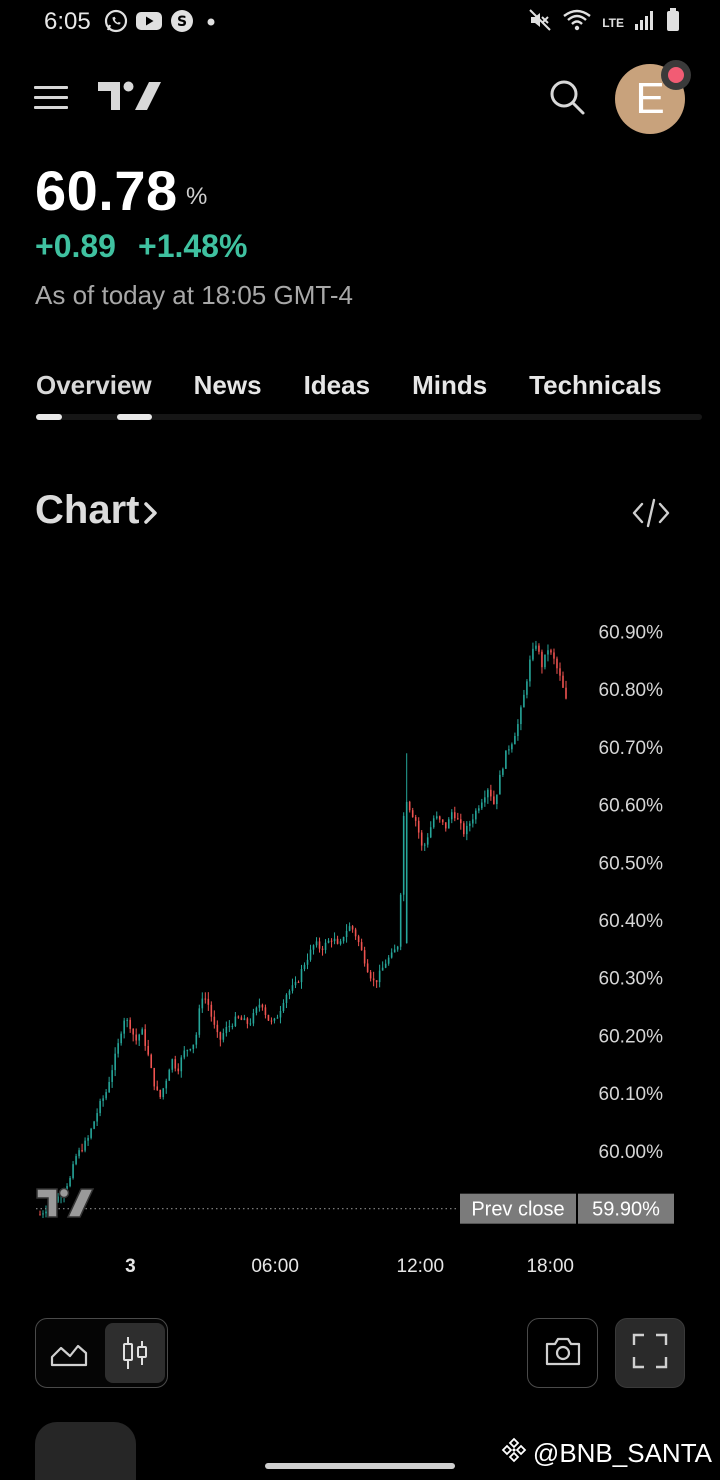 This screenshot has width=720, height=1480. What do you see at coordinates (595, 385) in the screenshot?
I see `tab-technicals: Technicals` at bounding box center [595, 385].